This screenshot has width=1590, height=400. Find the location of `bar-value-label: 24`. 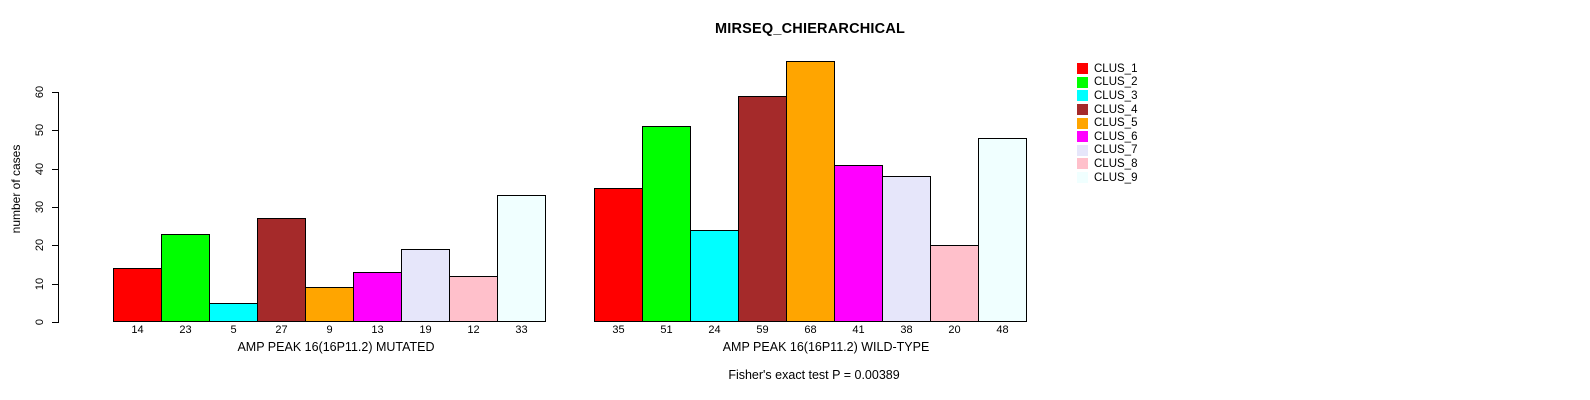

bar-value-label: 24 is located at coordinates (714, 330).